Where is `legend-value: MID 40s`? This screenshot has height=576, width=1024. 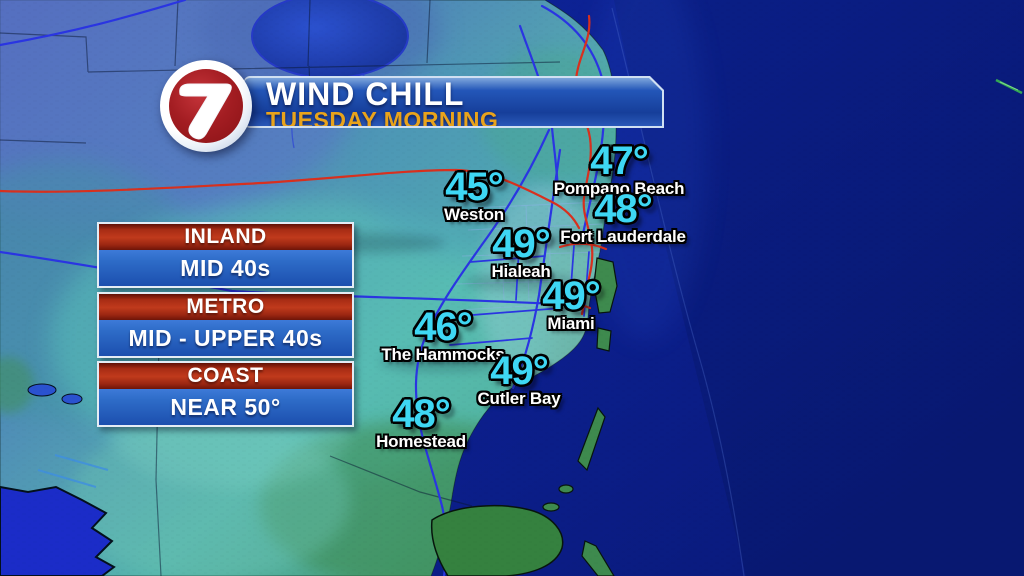 legend-value: MID 40s is located at coordinates (225, 268).